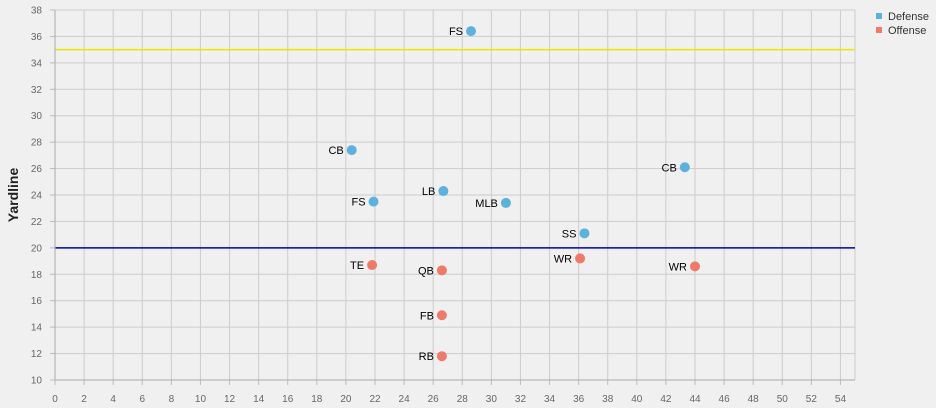 This screenshot has width=936, height=408. What do you see at coordinates (37, 381) in the screenshot?
I see `y-tick-label: 10` at bounding box center [37, 381].